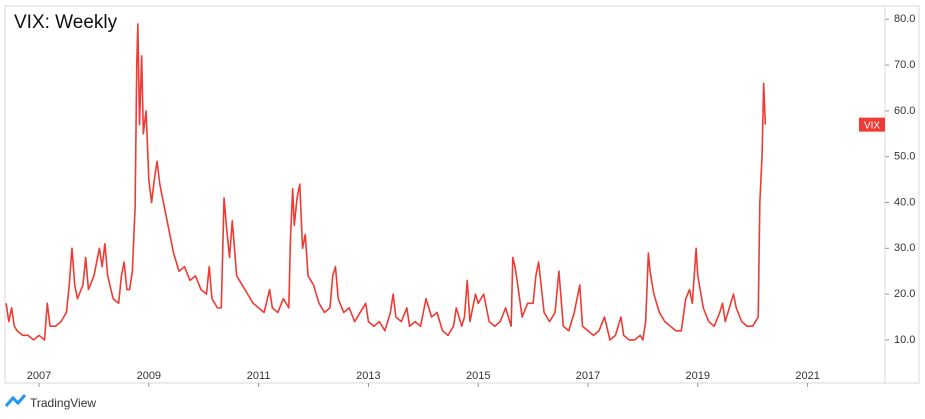 The image size is (925, 419). What do you see at coordinates (904, 157) in the screenshot?
I see `y-tick-label: 50.0` at bounding box center [904, 157].